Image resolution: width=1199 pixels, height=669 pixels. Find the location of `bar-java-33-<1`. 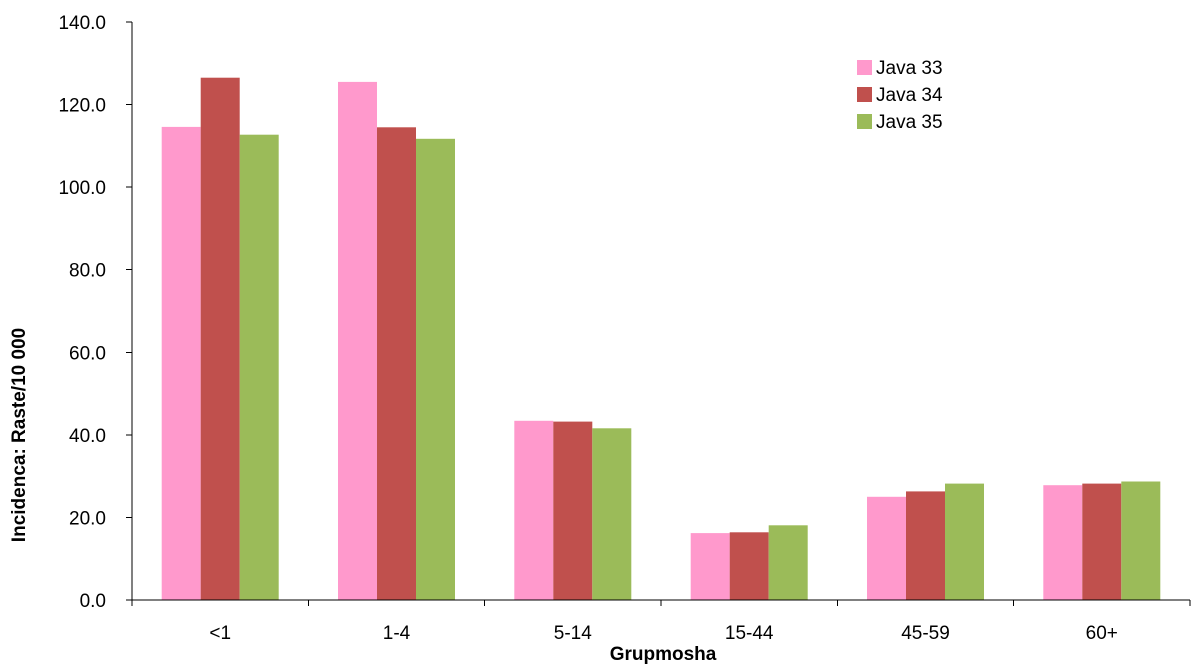

bar-java-33-<1 is located at coordinates (181, 363).